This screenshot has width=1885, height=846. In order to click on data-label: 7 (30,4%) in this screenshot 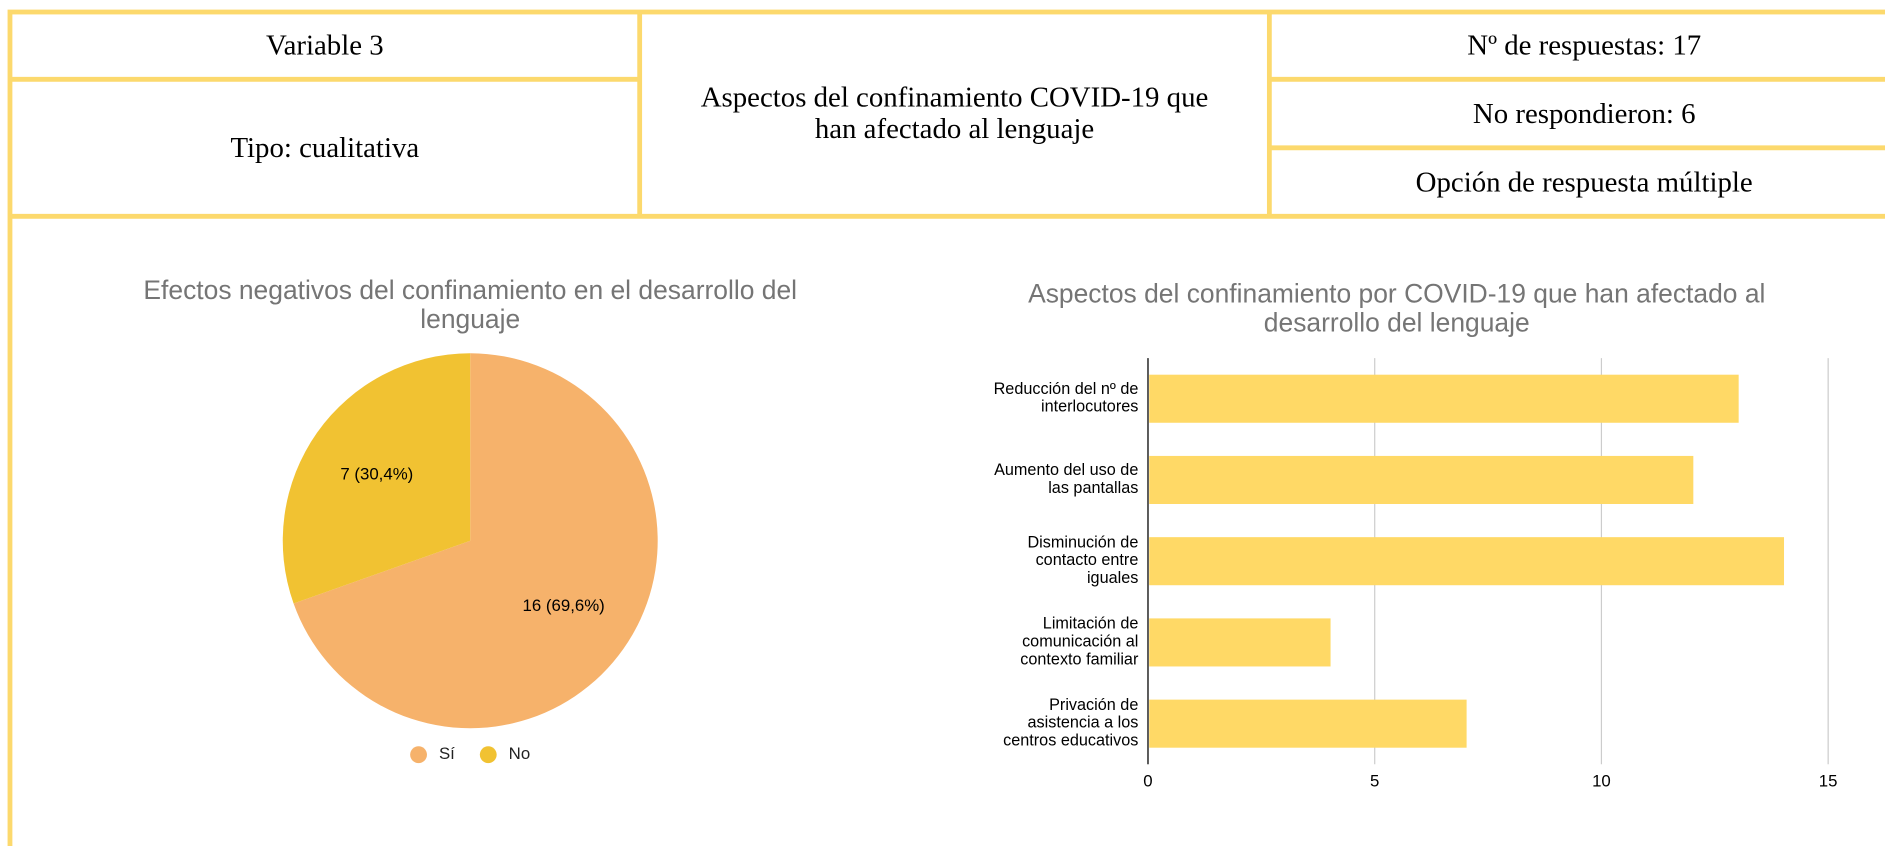, I will do `click(376, 473)`.